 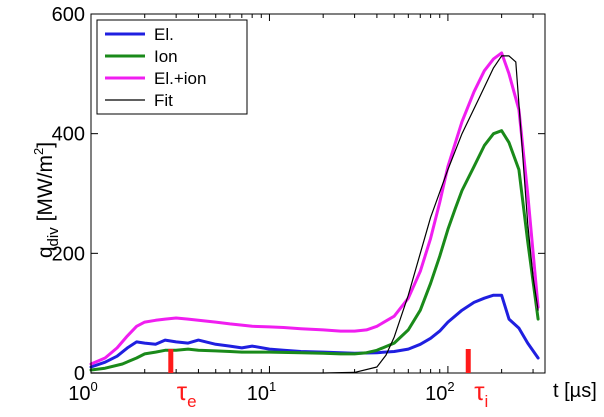 I want to click on svg-text: qdiv [MW/m2], so click(x=46, y=200).